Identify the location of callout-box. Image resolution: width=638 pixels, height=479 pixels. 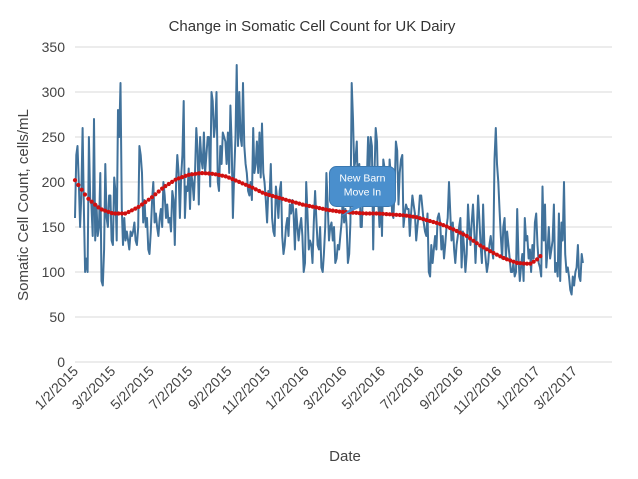
(362, 186).